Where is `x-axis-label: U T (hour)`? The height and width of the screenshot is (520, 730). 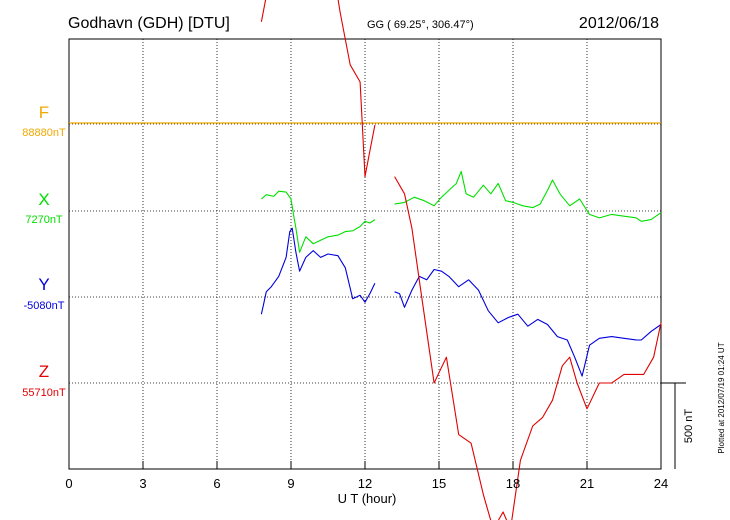 x-axis-label: U T (hour) is located at coordinates (367, 498).